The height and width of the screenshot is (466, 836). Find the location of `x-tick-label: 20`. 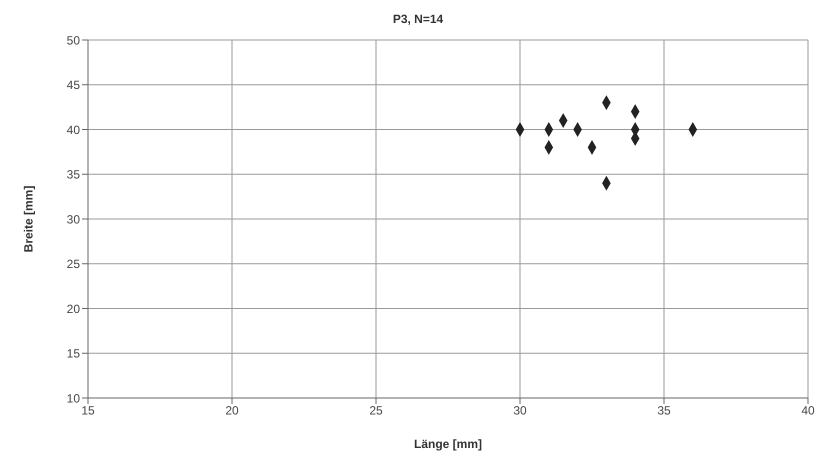

x-tick-label: 20 is located at coordinates (232, 411).